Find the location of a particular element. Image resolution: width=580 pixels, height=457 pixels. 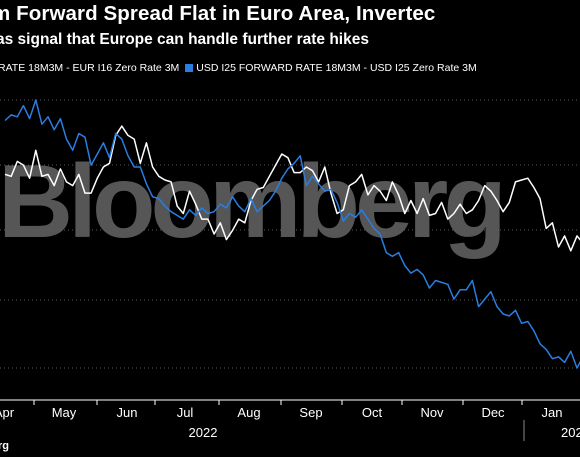

x-tick-label-9: Jan is located at coordinates (552, 412).